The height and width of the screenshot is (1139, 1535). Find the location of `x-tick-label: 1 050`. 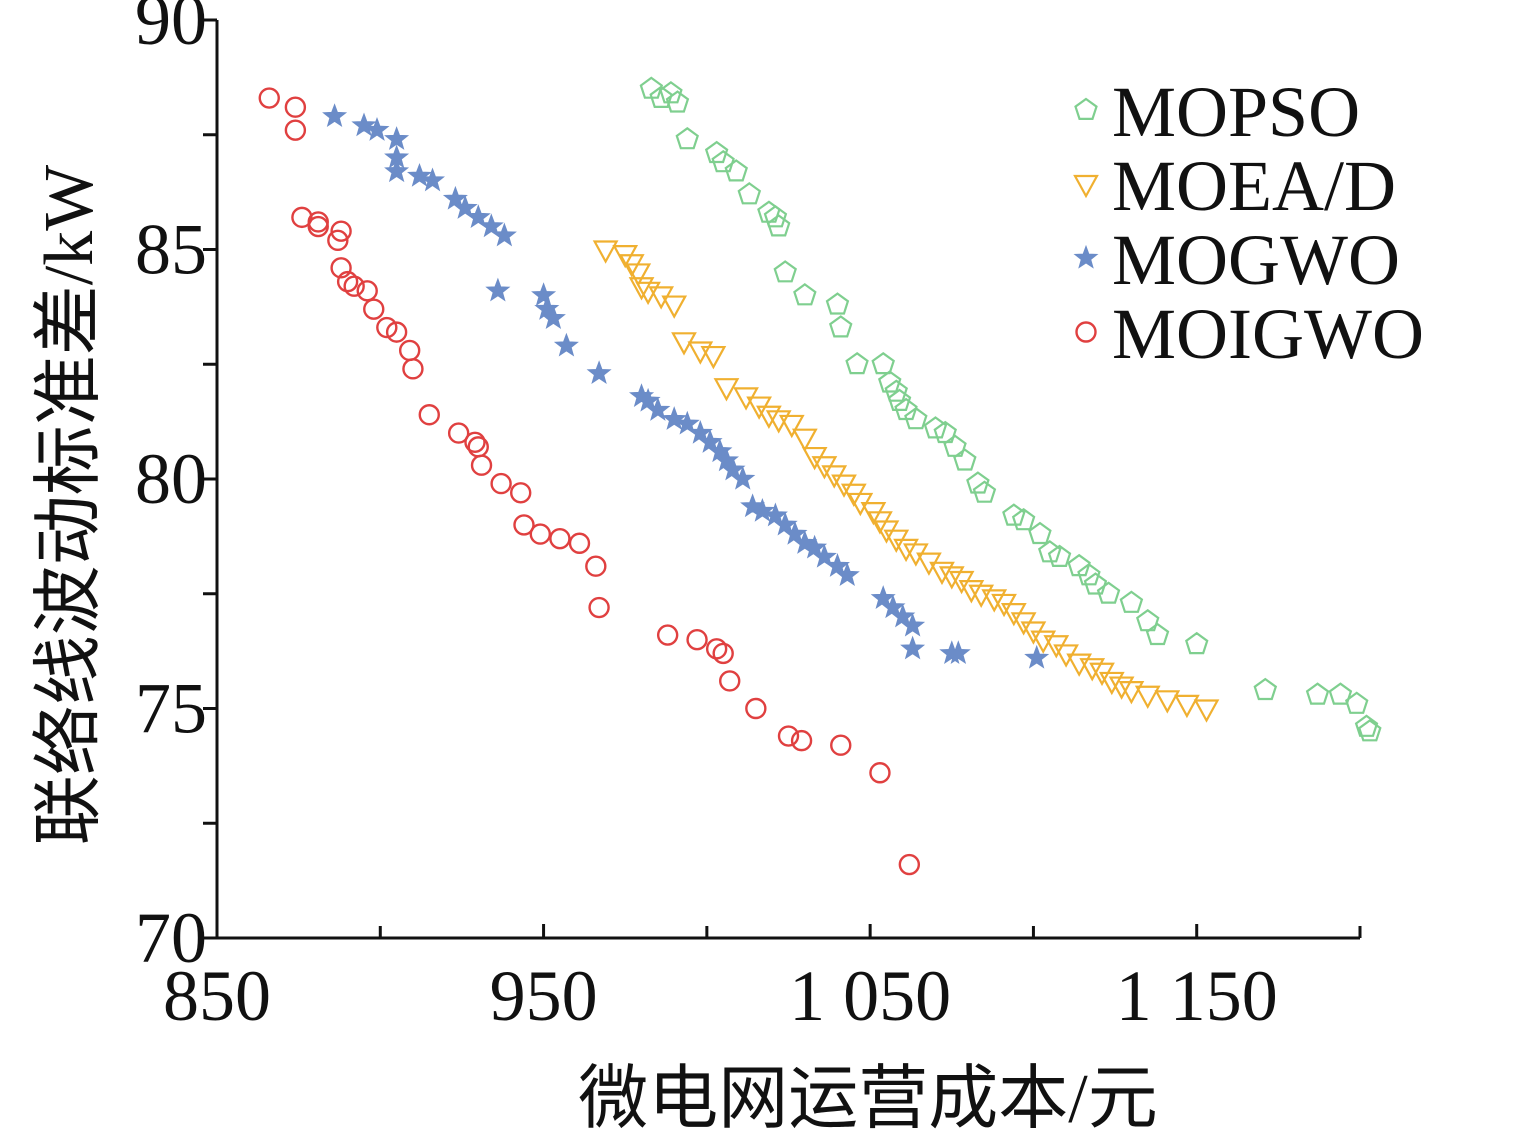

x-tick-label: 1 050 is located at coordinates (870, 996).